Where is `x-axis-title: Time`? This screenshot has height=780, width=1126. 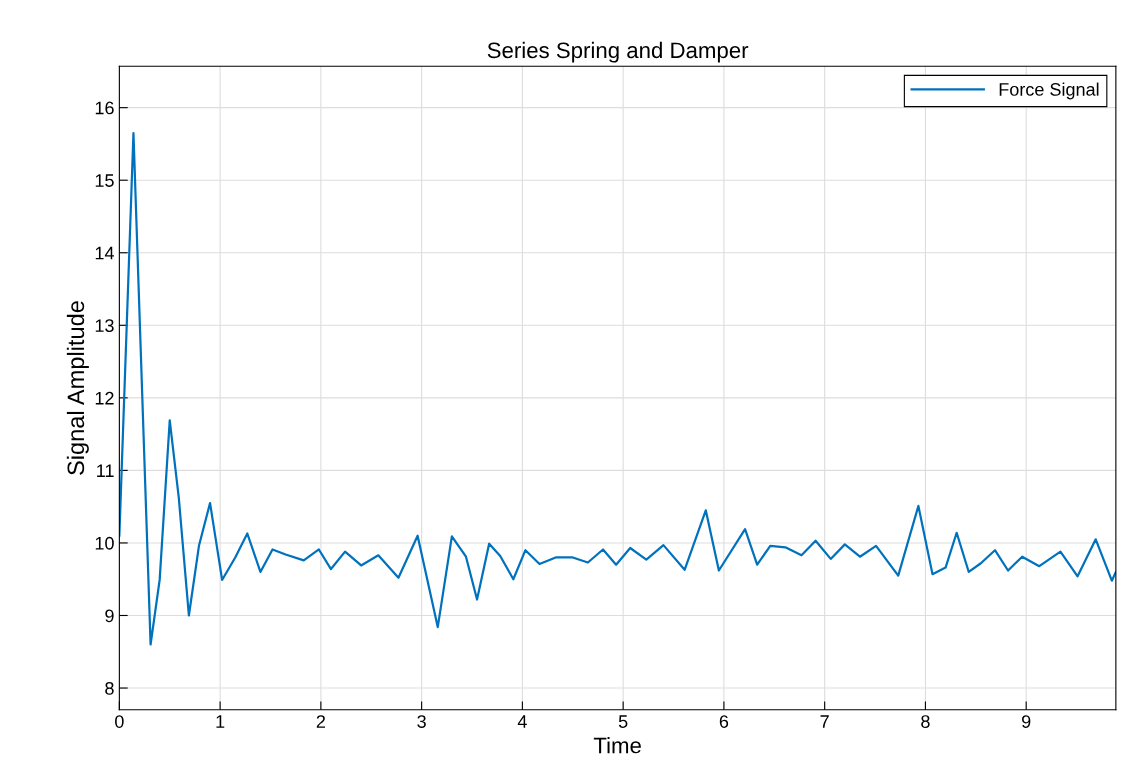 x-axis-title: Time is located at coordinates (617, 745).